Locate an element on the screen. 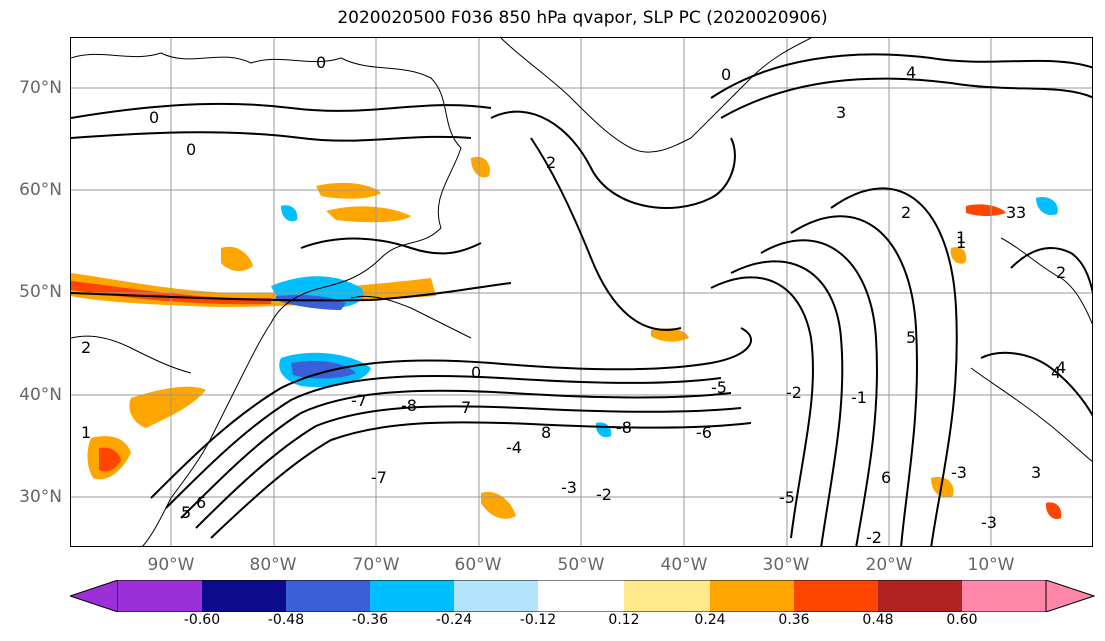 The width and height of the screenshot is (1105, 641). colorbar-tick-label: 0.12 is located at coordinates (624, 620).